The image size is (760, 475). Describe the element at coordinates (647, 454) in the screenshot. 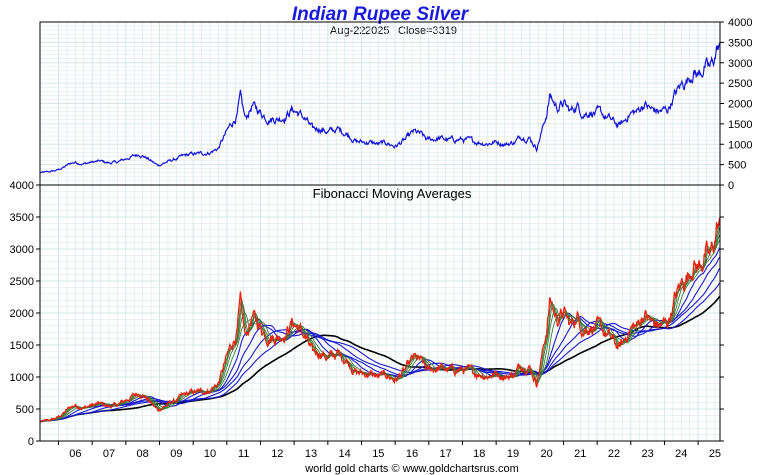

I see `x-tick-label: 23` at that location.